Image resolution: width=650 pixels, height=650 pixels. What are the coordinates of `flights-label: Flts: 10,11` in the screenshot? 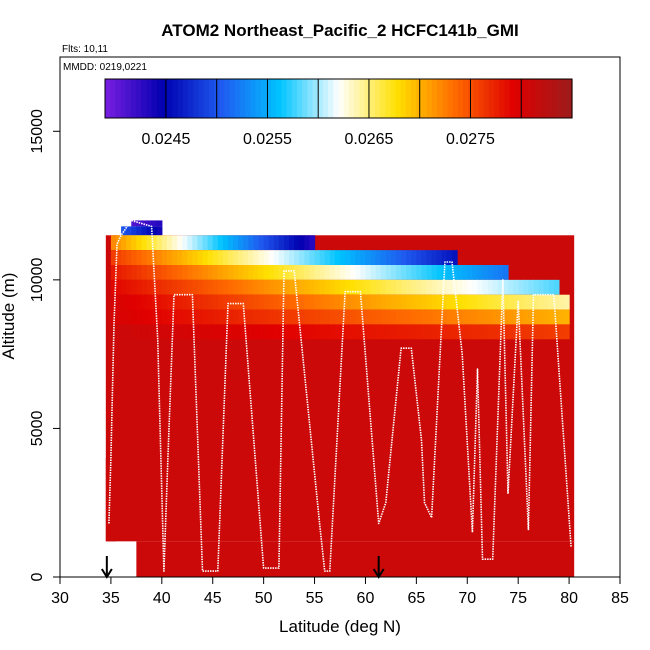 It's located at (85, 49).